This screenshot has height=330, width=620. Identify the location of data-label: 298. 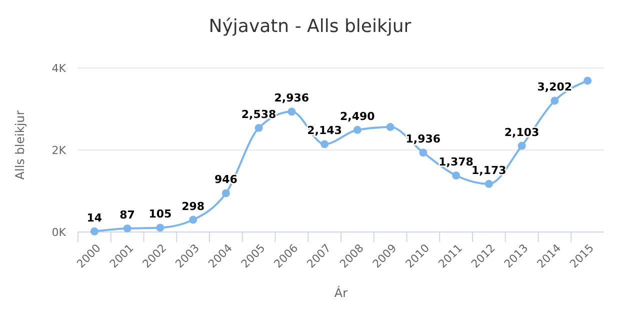
(193, 206).